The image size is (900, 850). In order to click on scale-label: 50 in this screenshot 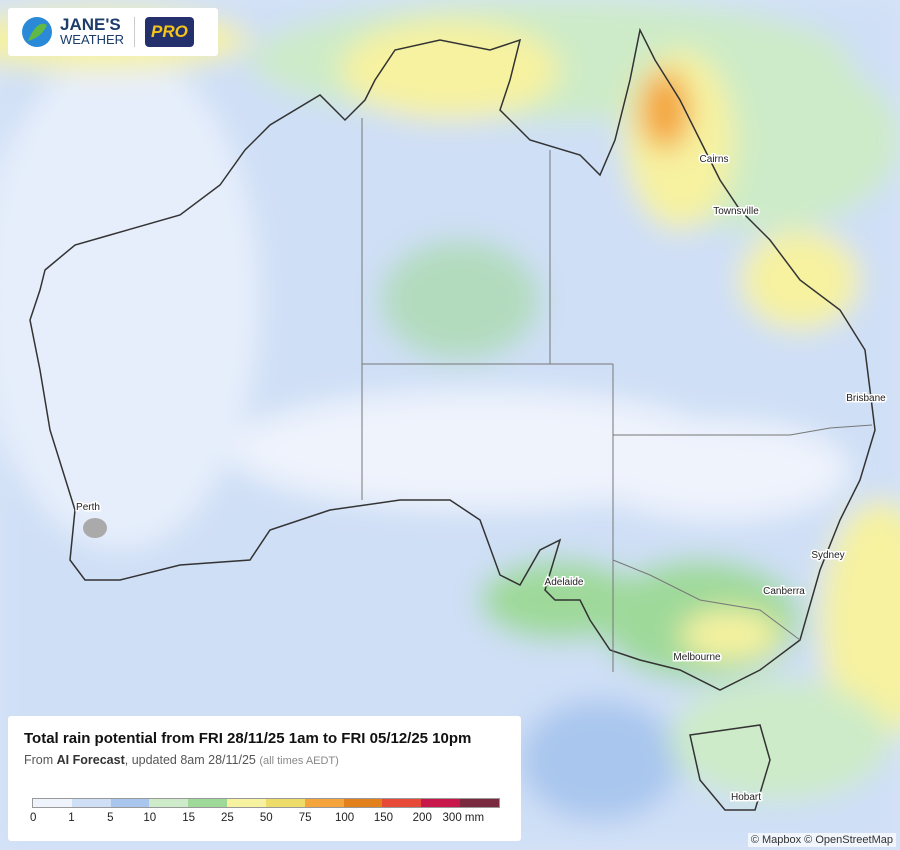, I will do `click(266, 818)`.